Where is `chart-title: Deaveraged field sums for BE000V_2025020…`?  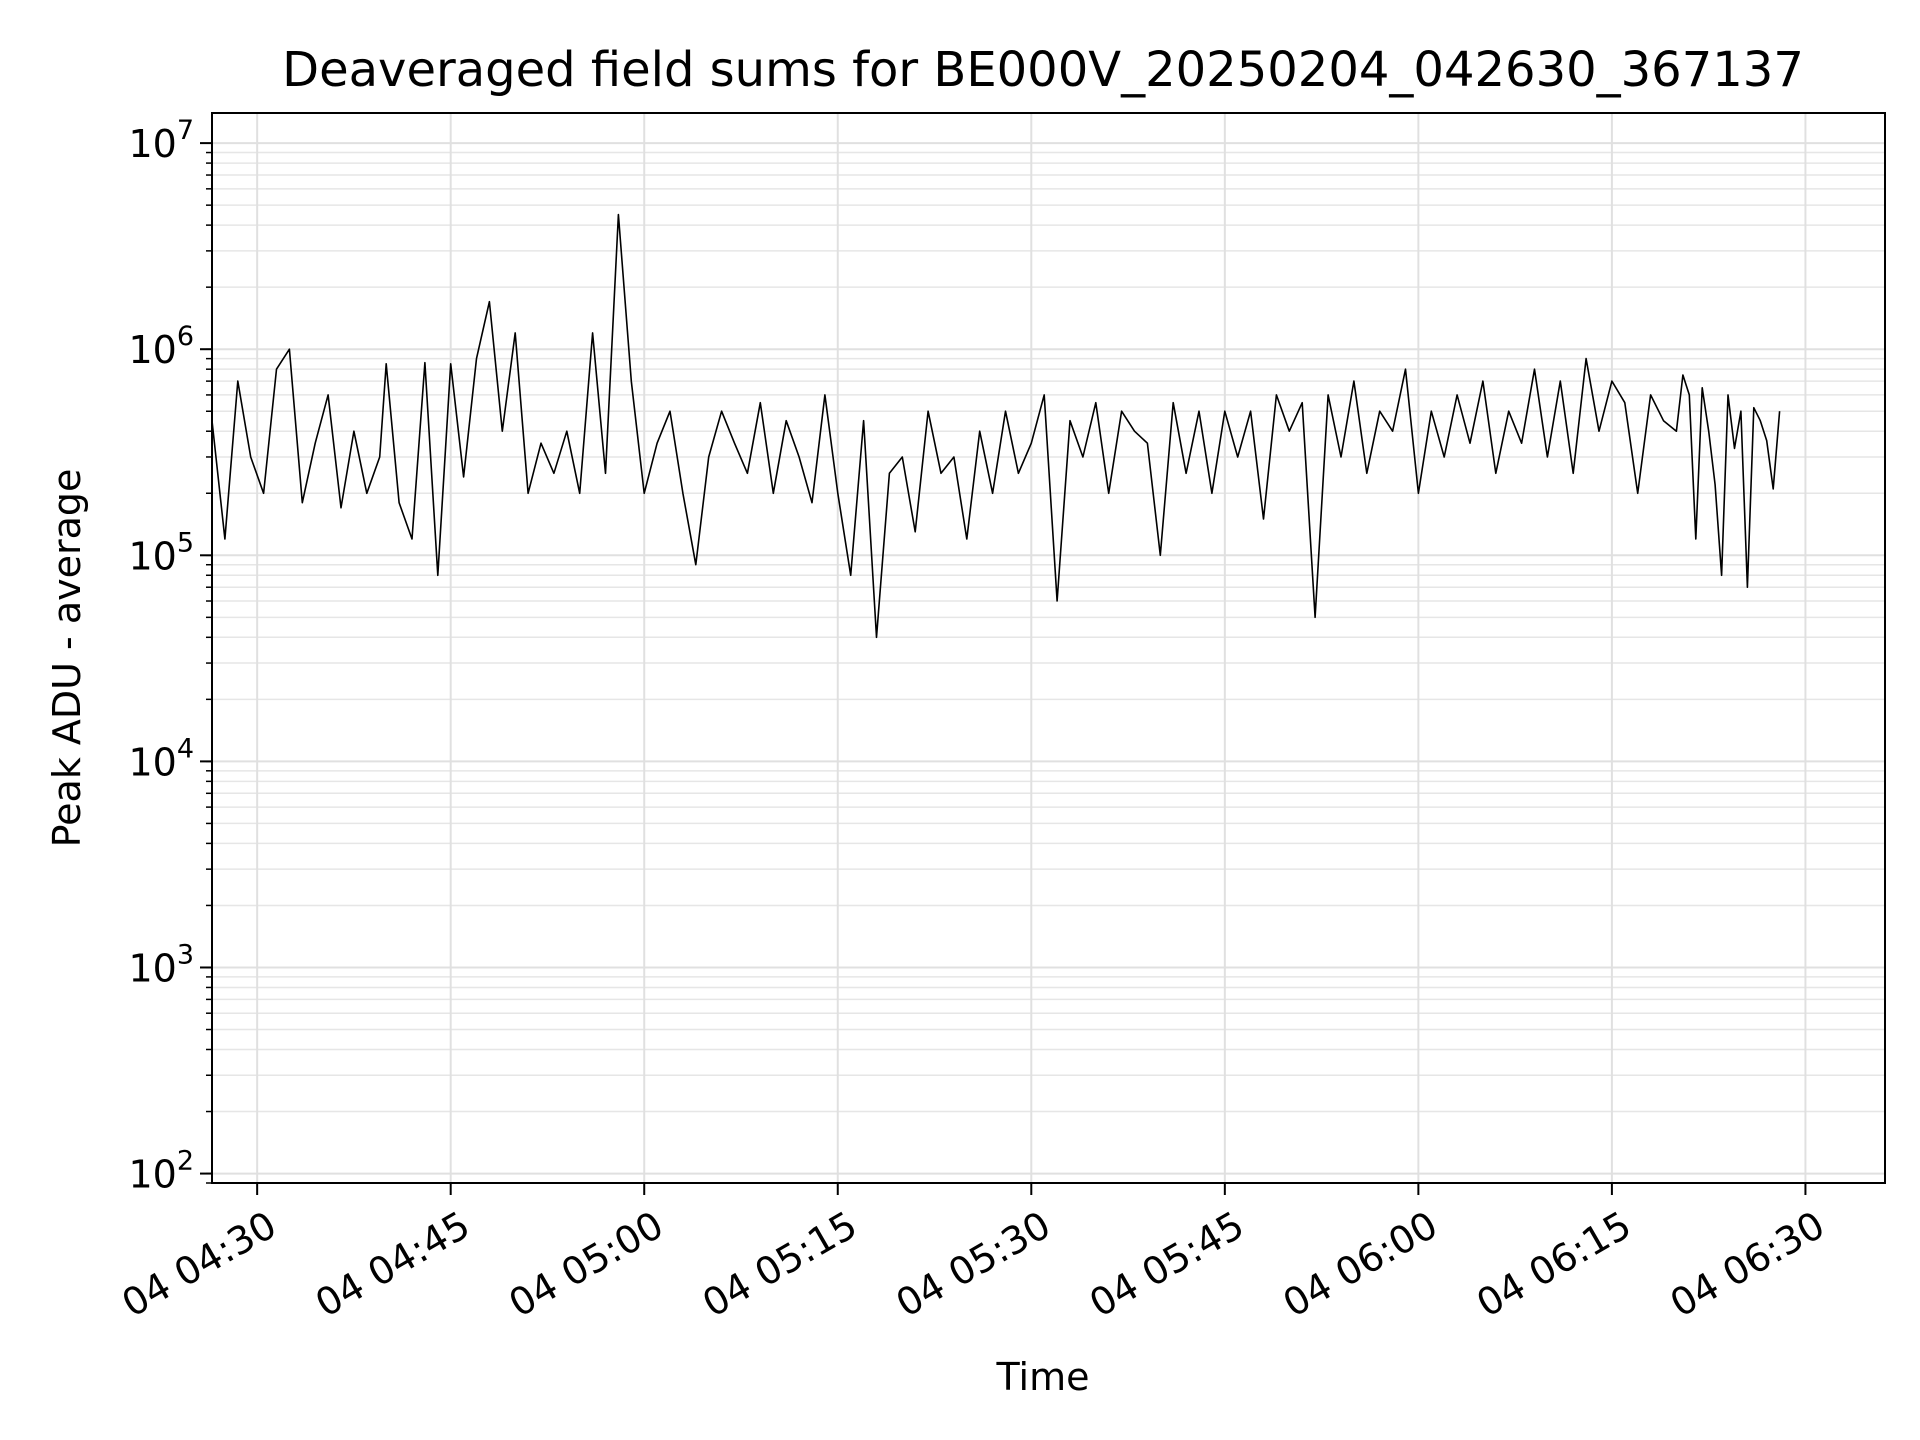 chart-title: Deaveraged field sums for BE000V_2025020… is located at coordinates (1043, 70).